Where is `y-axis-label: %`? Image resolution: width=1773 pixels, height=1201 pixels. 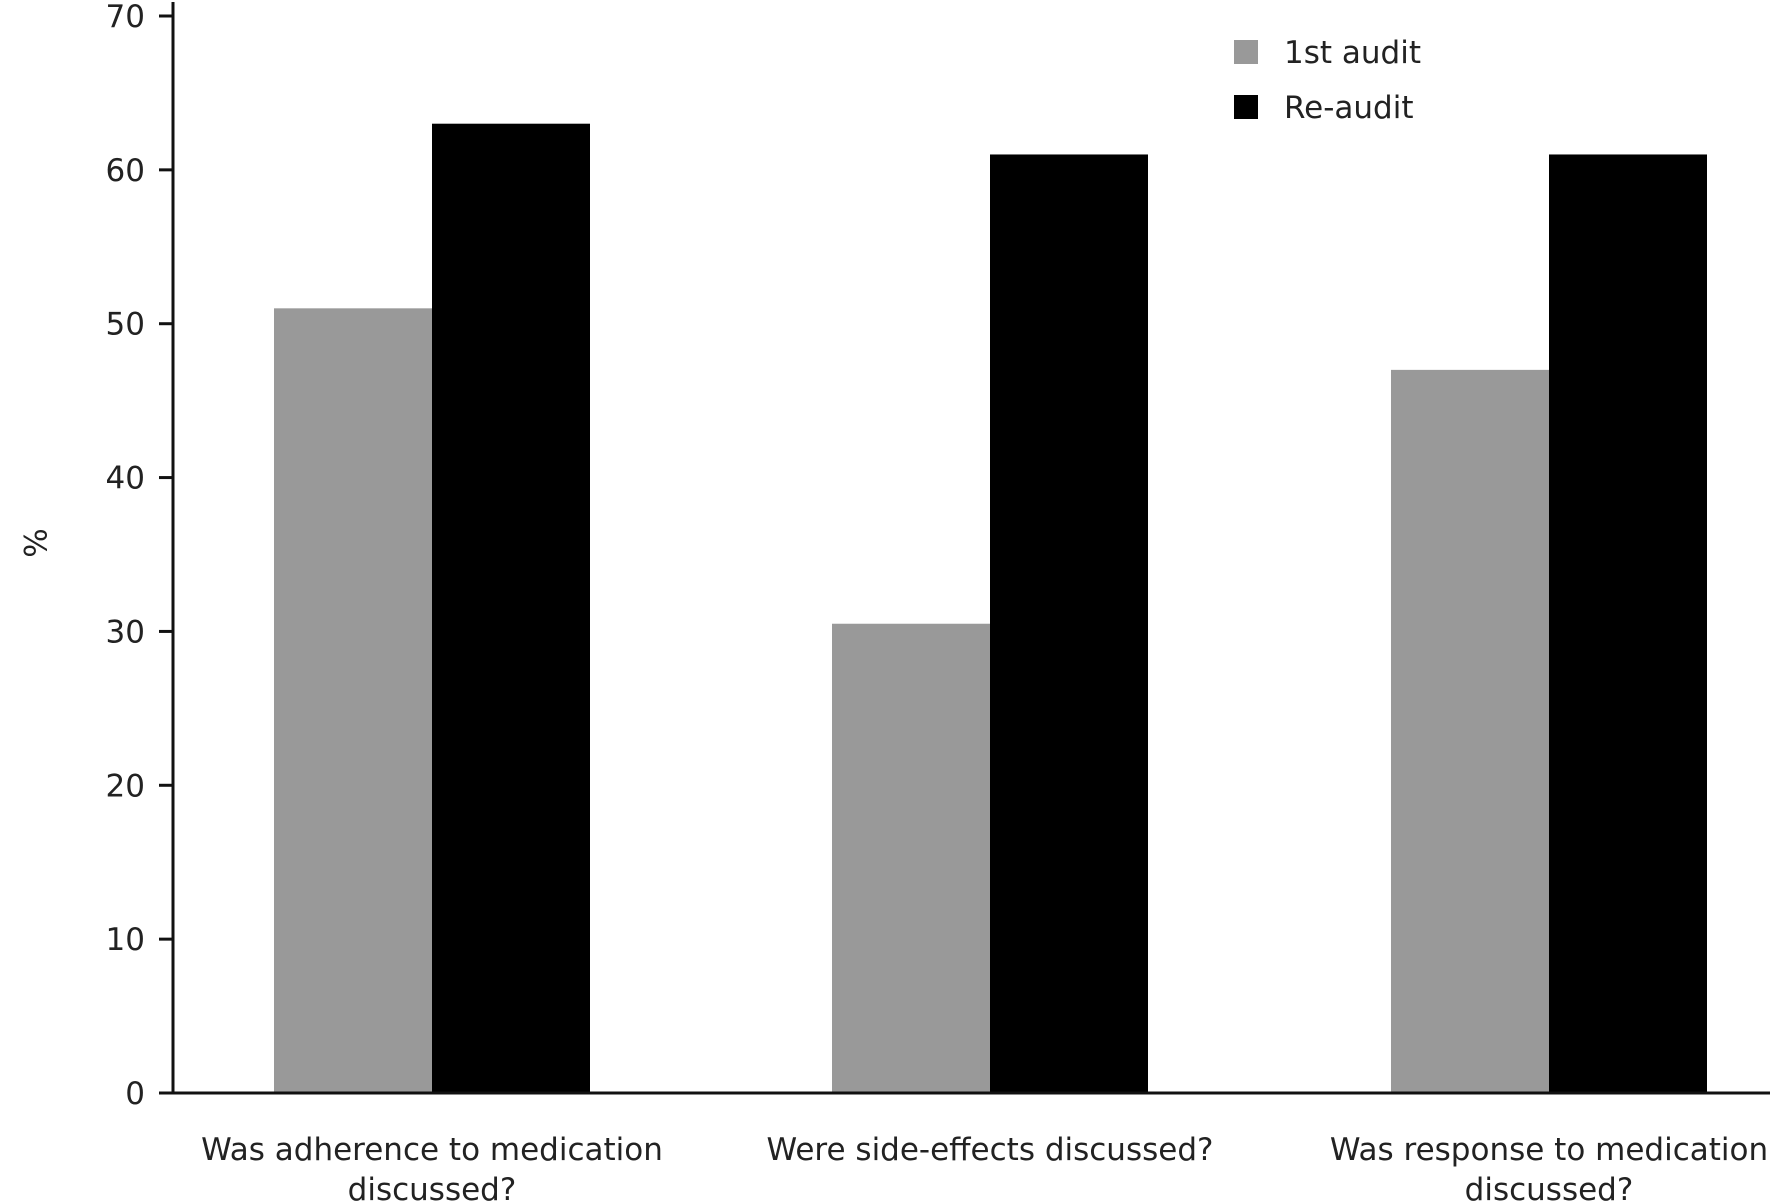
y-axis-label: % is located at coordinates (34, 542).